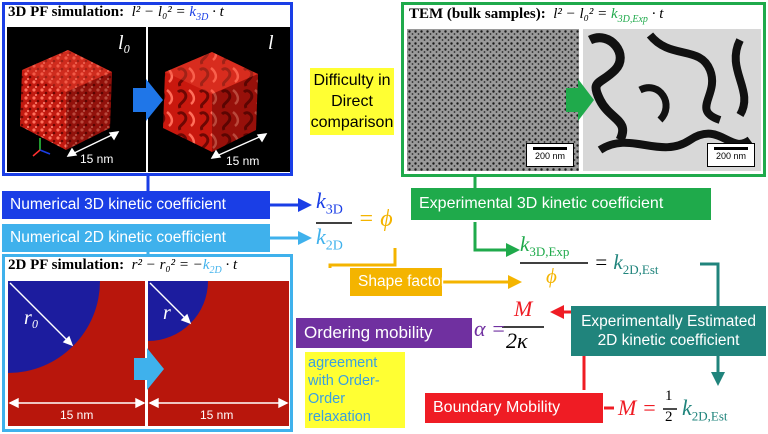 The height and width of the screenshot is (434, 768). What do you see at coordinates (523, 308) in the screenshot?
I see `eq3-numerator: M` at bounding box center [523, 308].